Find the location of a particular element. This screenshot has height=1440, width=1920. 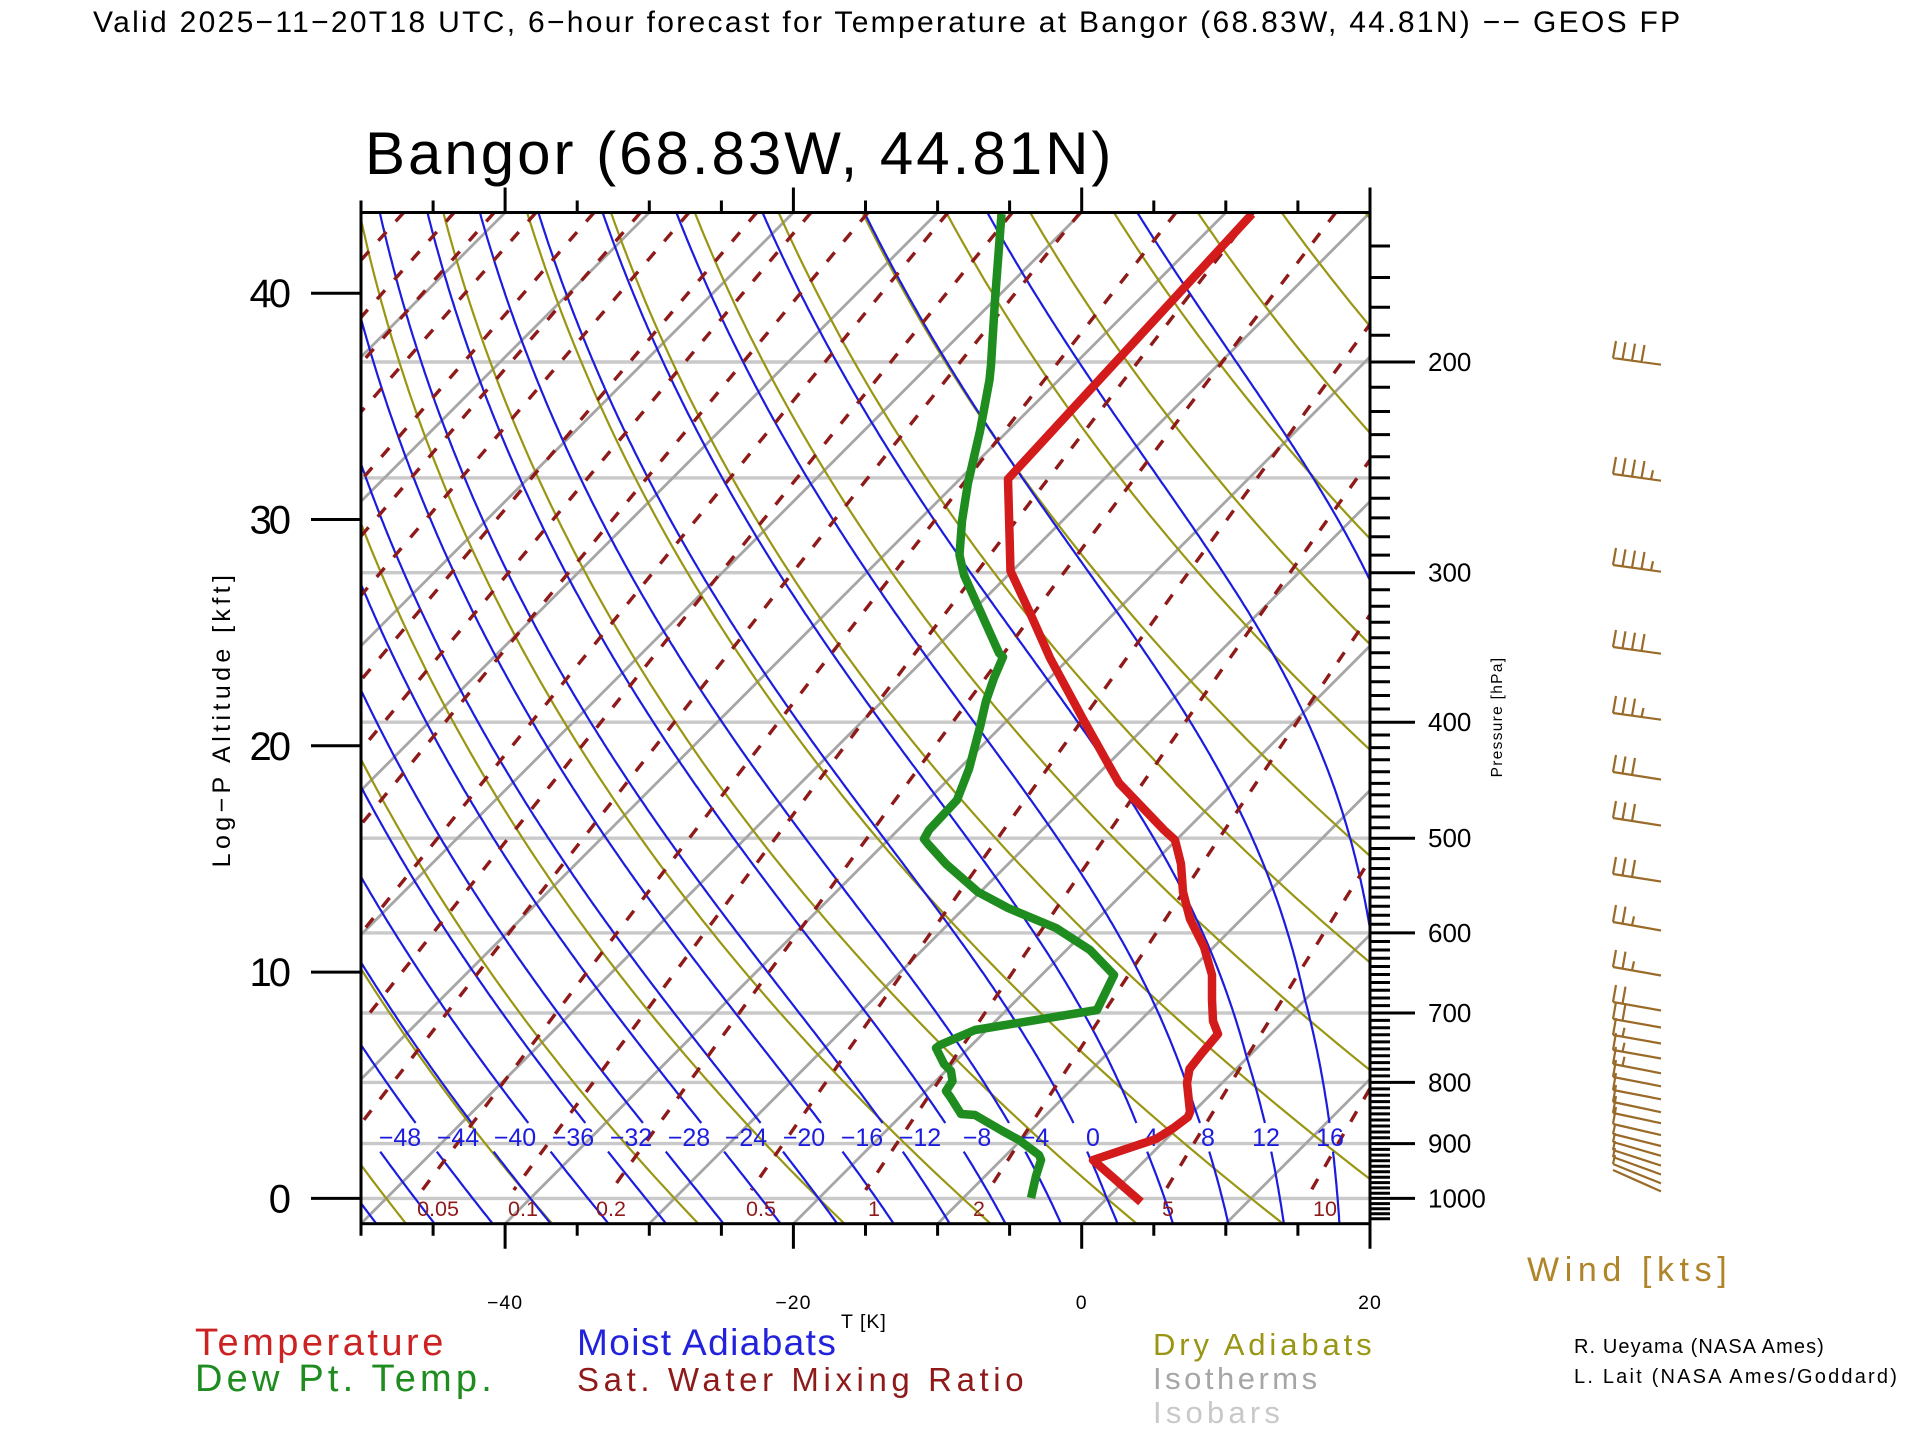

svg-text: 600 is located at coordinates (1449, 933).